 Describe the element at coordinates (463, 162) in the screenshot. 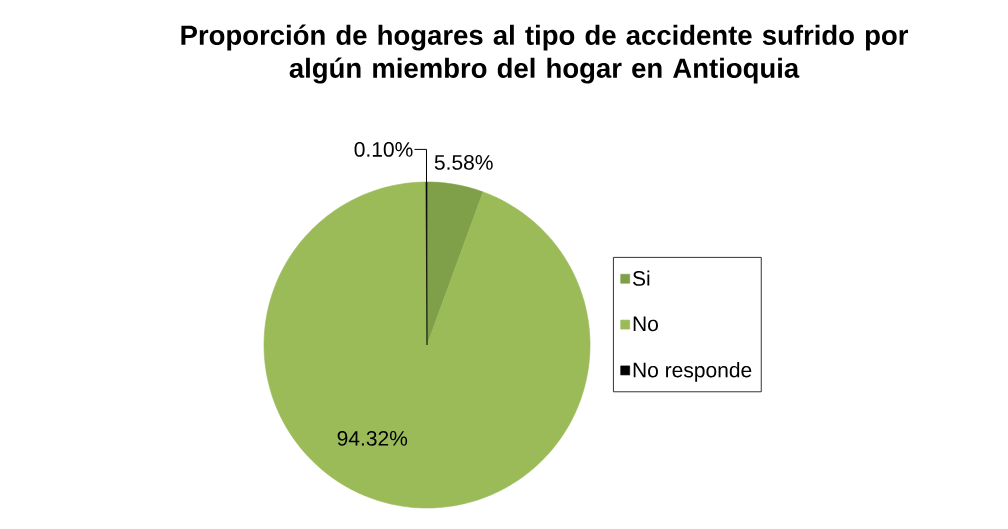

I see `data-label: 5.58%` at that location.